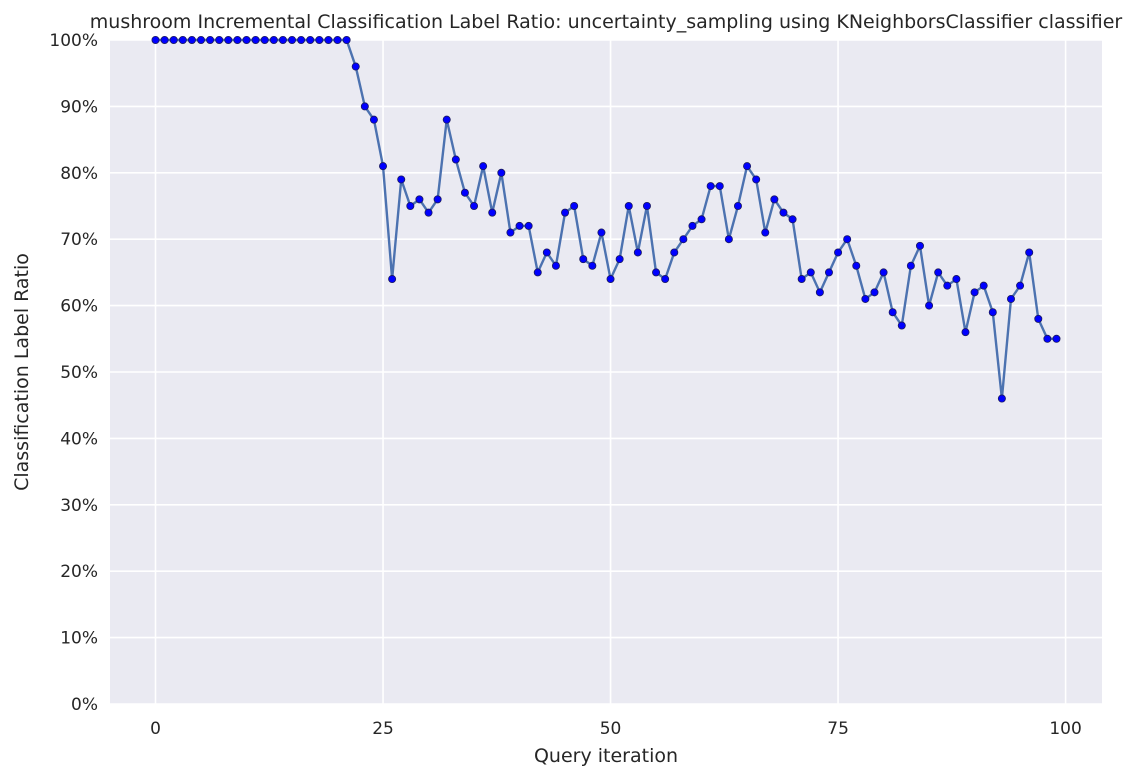  I want to click on y-tick-label: 20%, so click(79, 572).